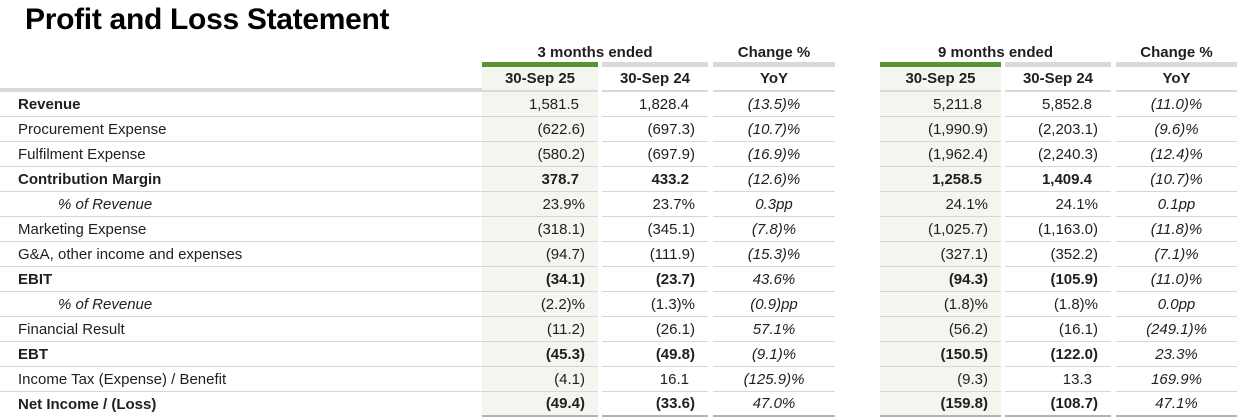  What do you see at coordinates (940, 279) in the screenshot?
I see `value-cell-current: (94.3)` at bounding box center [940, 279].